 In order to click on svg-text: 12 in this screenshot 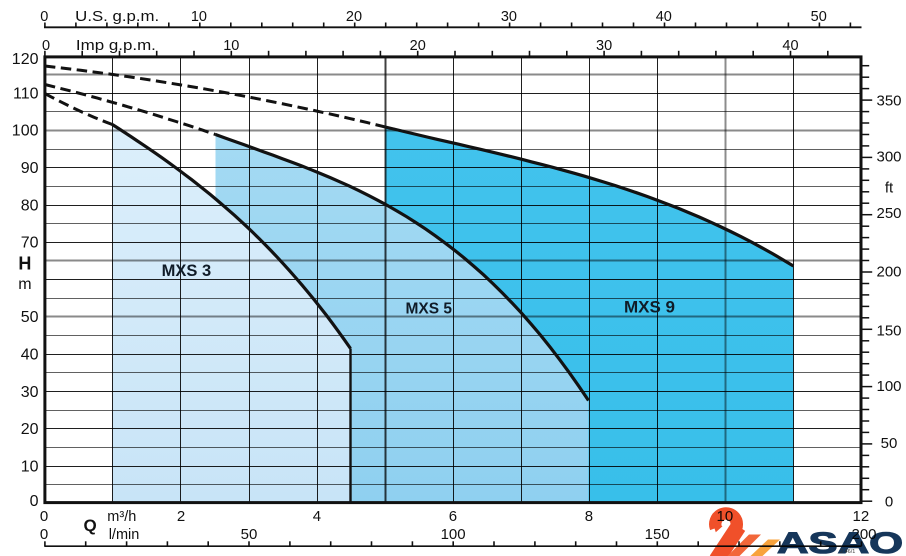, I will do `click(861, 516)`.